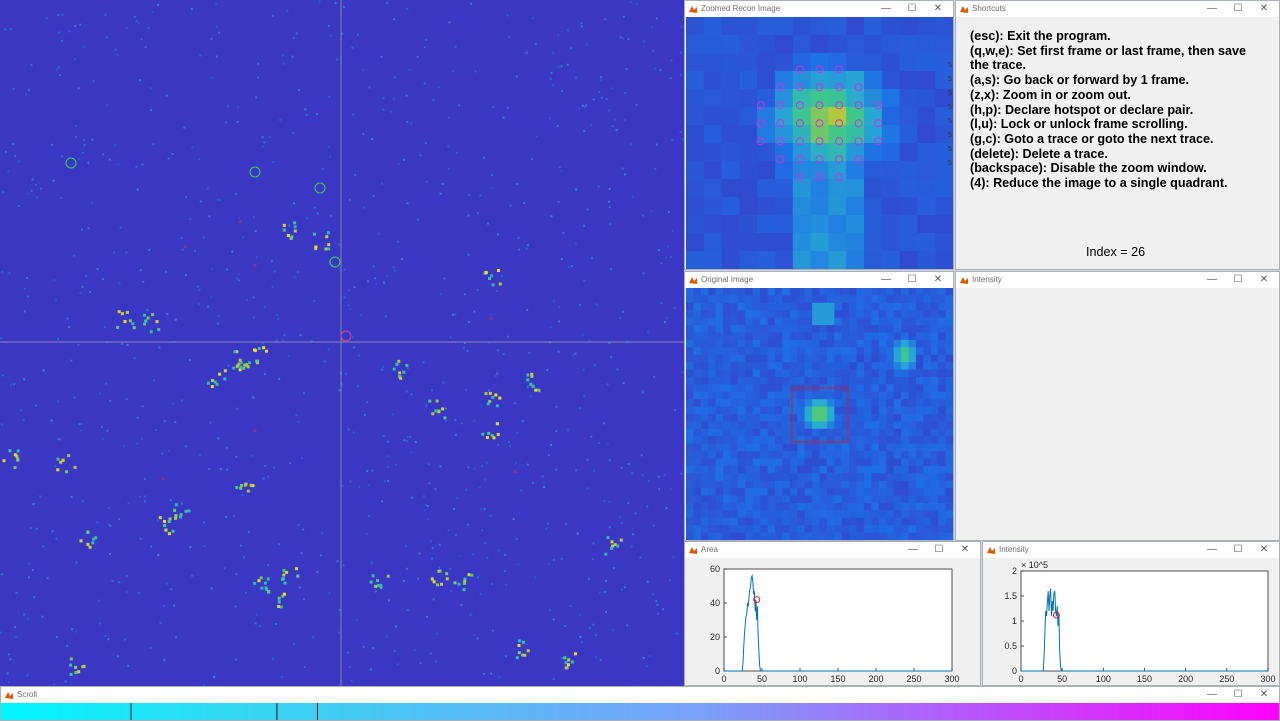 Image resolution: width=1280 pixels, height=721 pixels. I want to click on current-frame-marker, so click(1056, 615).